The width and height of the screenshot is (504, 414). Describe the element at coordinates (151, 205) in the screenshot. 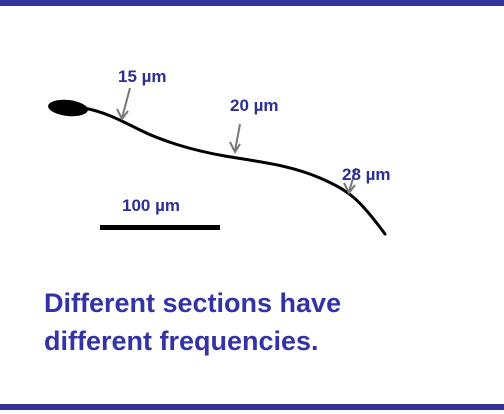

I see `scale-label: 100 µm` at that location.